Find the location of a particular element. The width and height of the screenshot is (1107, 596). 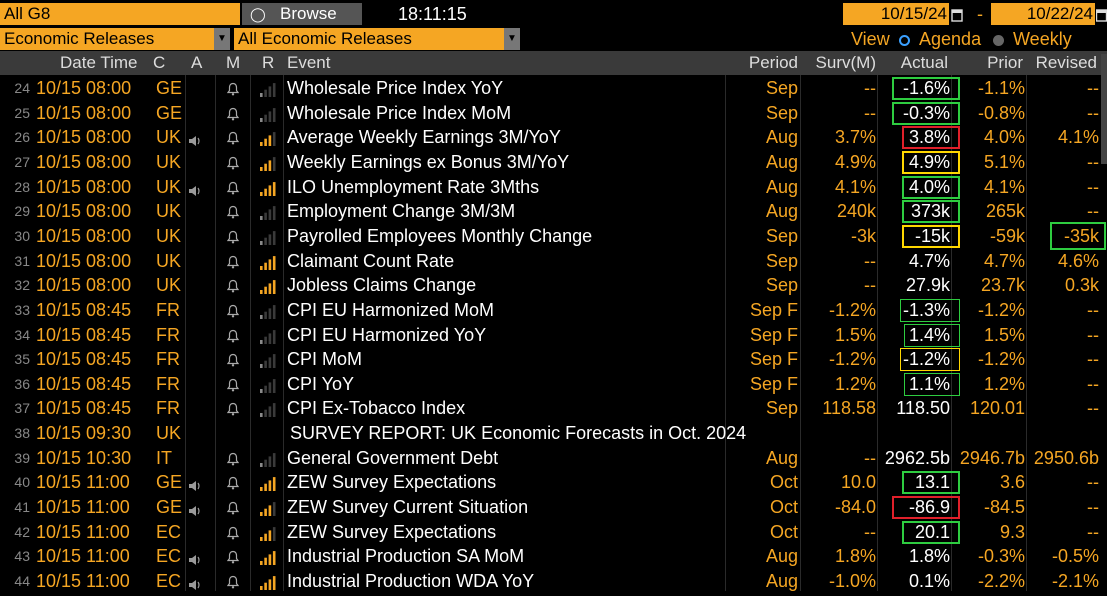

row-event: CPI MoM is located at coordinates (325, 359).